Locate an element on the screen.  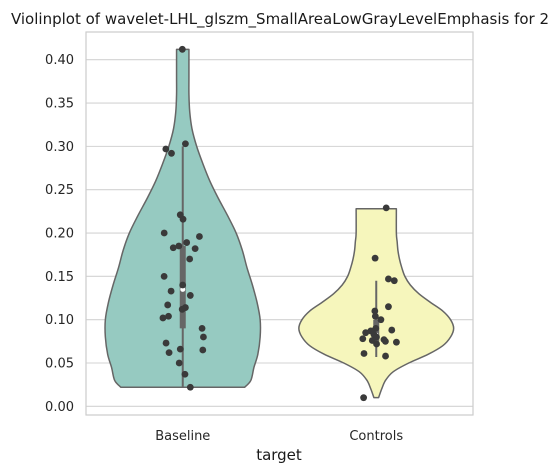
x-tick-label: Baseline is located at coordinates (182, 436).